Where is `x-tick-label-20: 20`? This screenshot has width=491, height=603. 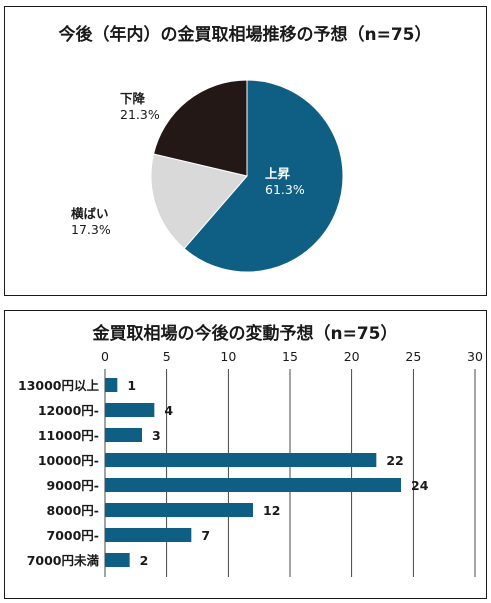
x-tick-label-20: 20 is located at coordinates (352, 356).